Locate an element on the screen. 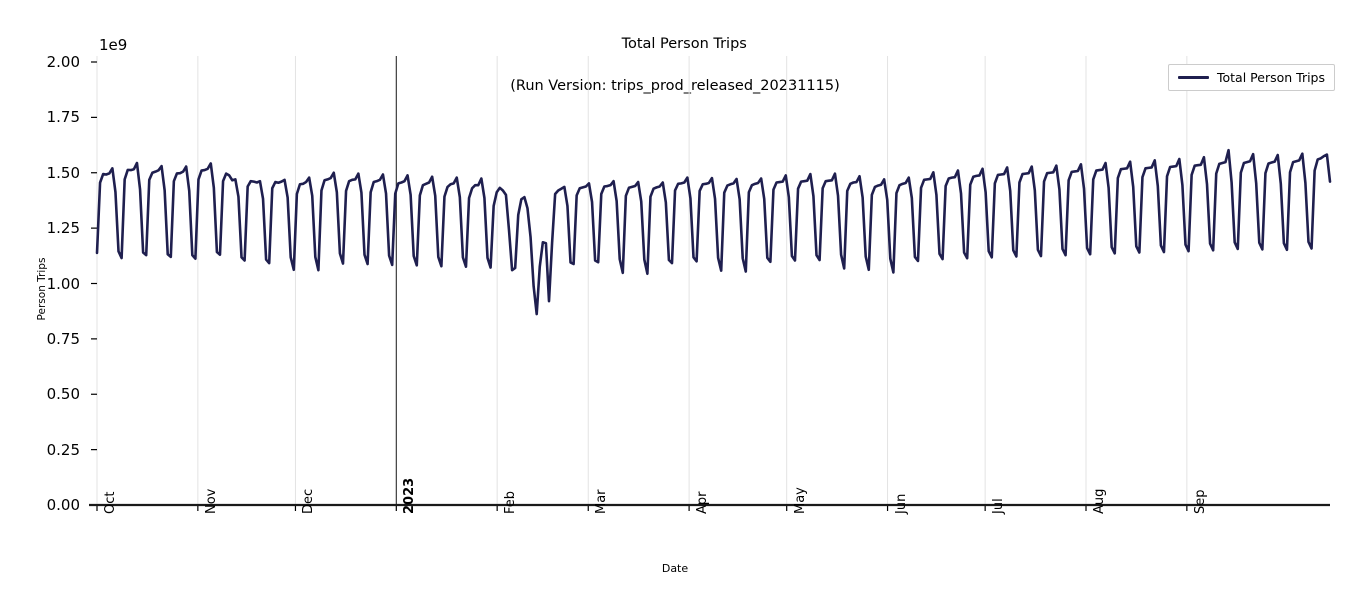 The width and height of the screenshot is (1350, 600). x-tick-label: Mar is located at coordinates (602, 501).